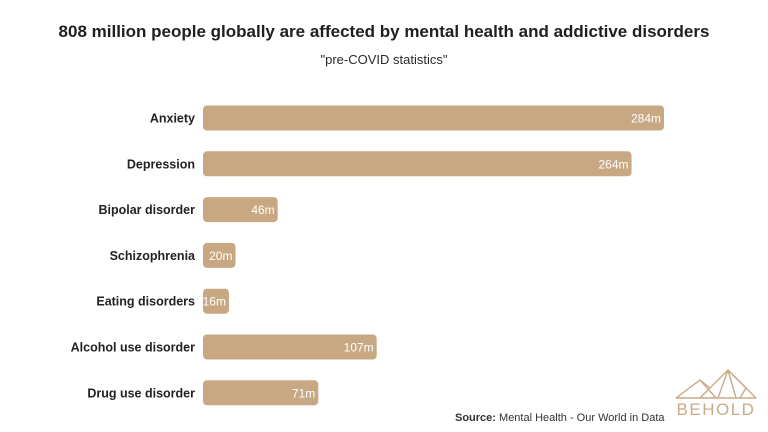 The height and width of the screenshot is (432, 768). I want to click on bar-schizophrenia, so click(219, 255).